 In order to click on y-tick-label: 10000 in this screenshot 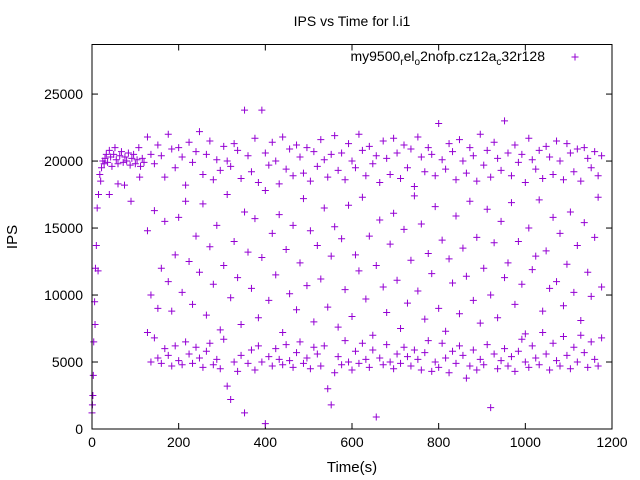, I will do `click(63, 295)`.